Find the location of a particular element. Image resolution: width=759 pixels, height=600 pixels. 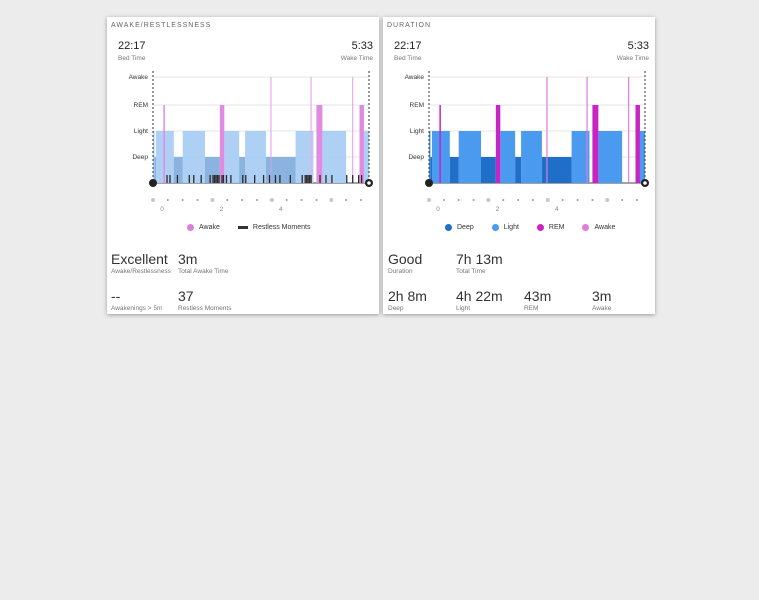

stat-restless-moments: 37 Restless Moments is located at coordinates (204, 300).